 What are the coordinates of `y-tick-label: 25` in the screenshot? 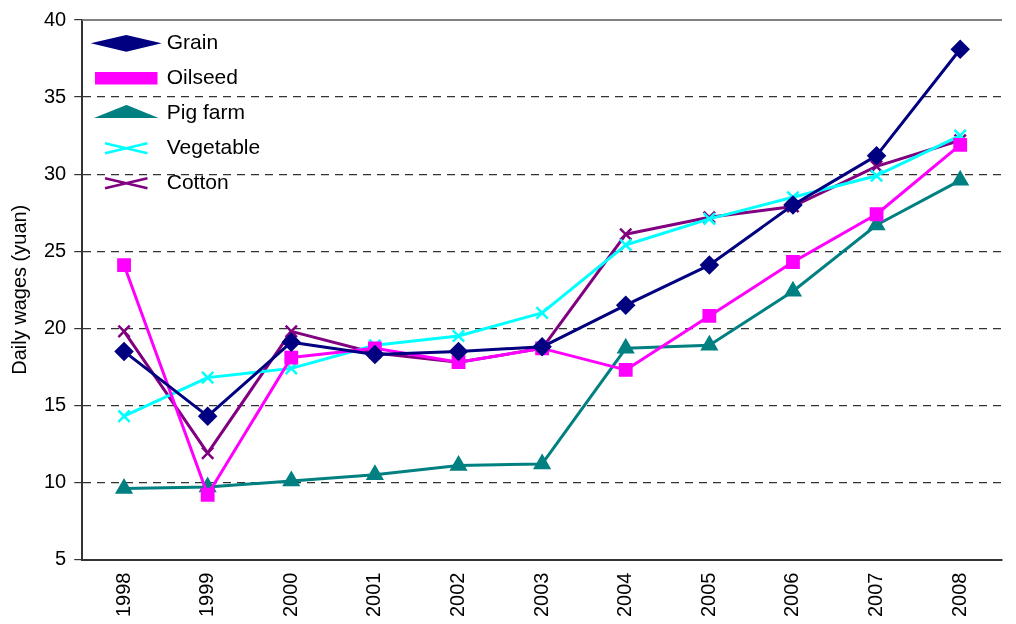 It's located at (55, 249).